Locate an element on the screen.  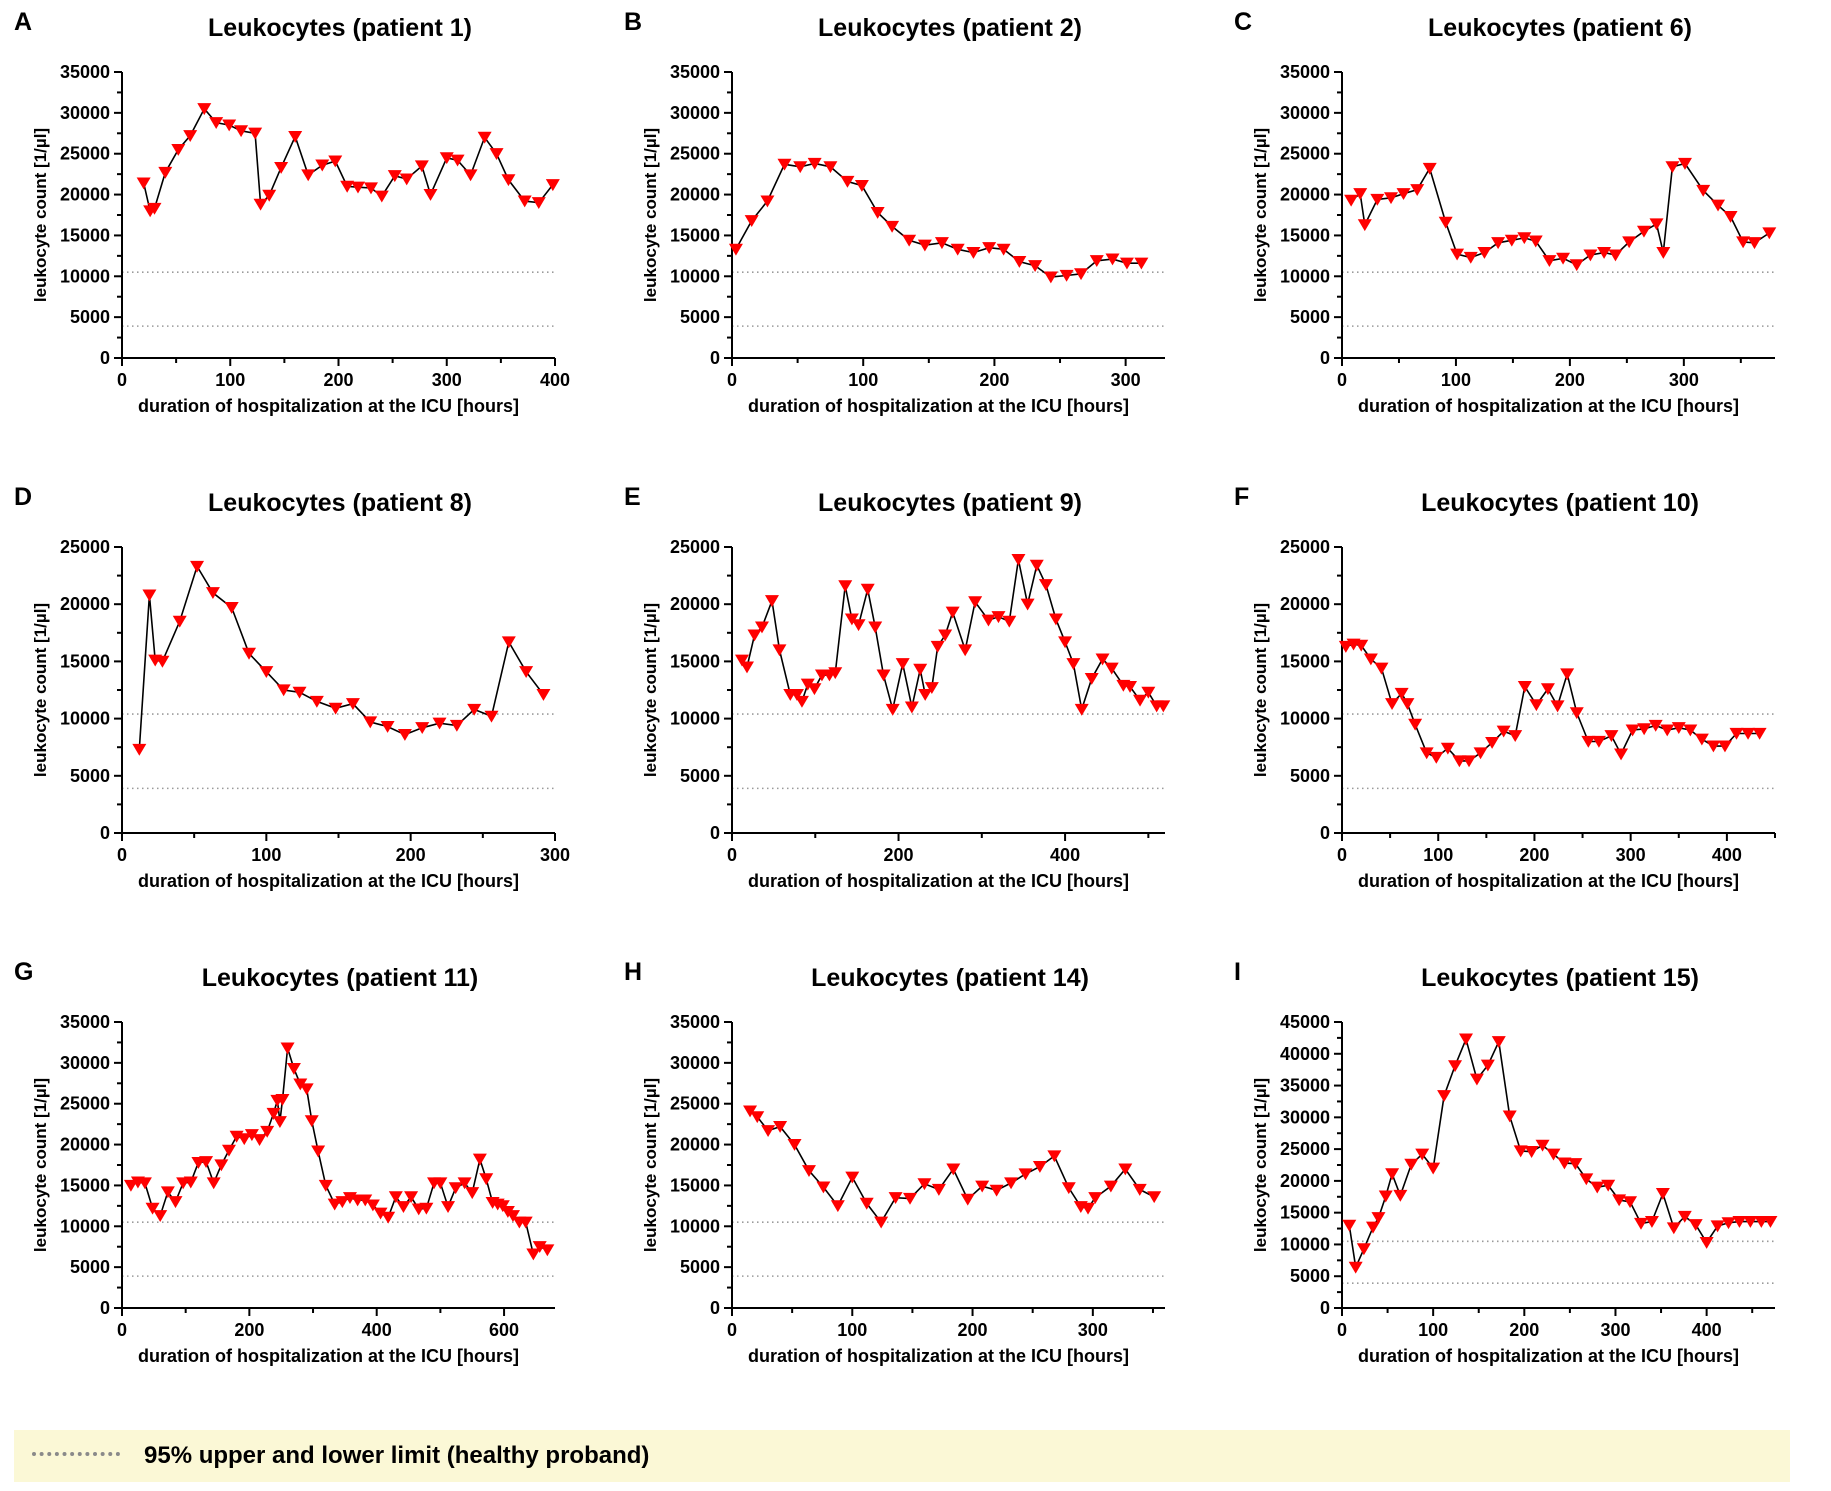
y-tick-label: 15000 is located at coordinates (1305, 661).